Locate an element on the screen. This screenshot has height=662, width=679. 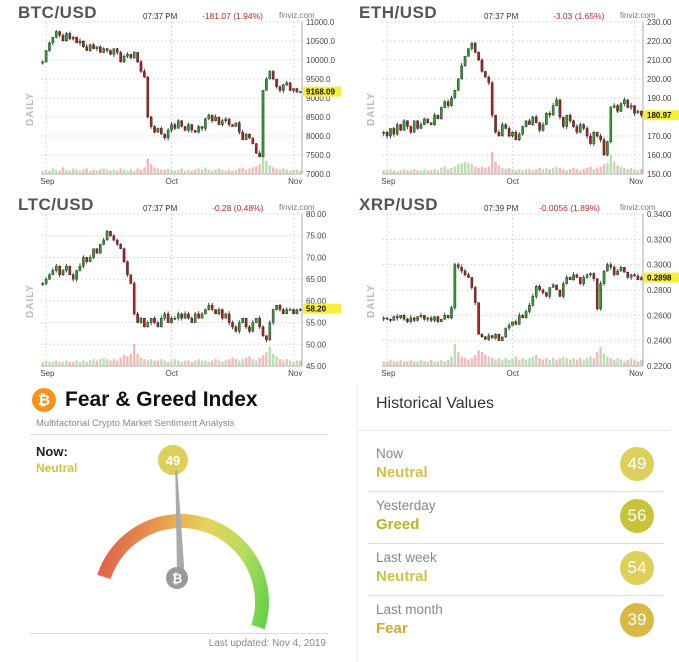
y-tick-label: 70.00 is located at coordinates (316, 257).